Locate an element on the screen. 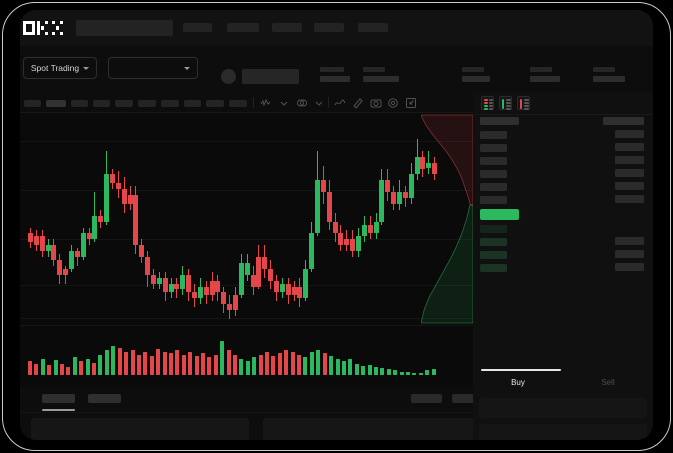  depth-bid-area is located at coordinates (447, 264).